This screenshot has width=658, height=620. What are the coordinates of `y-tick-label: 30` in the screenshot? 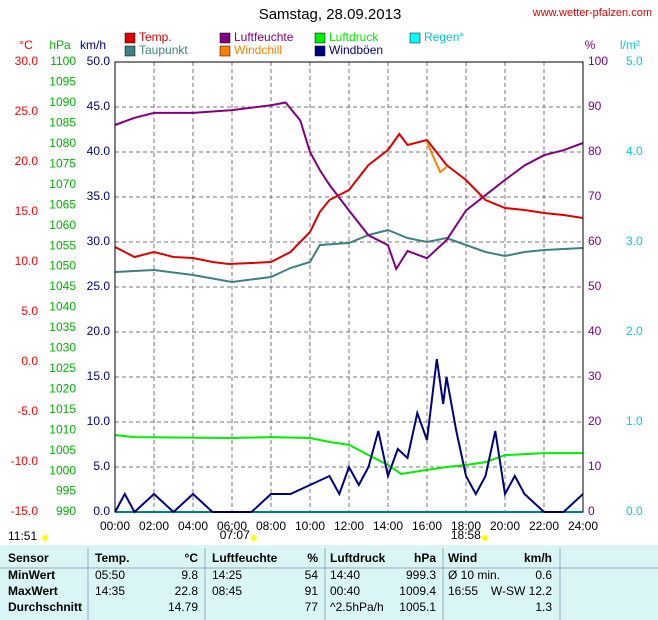 It's located at (595, 376).